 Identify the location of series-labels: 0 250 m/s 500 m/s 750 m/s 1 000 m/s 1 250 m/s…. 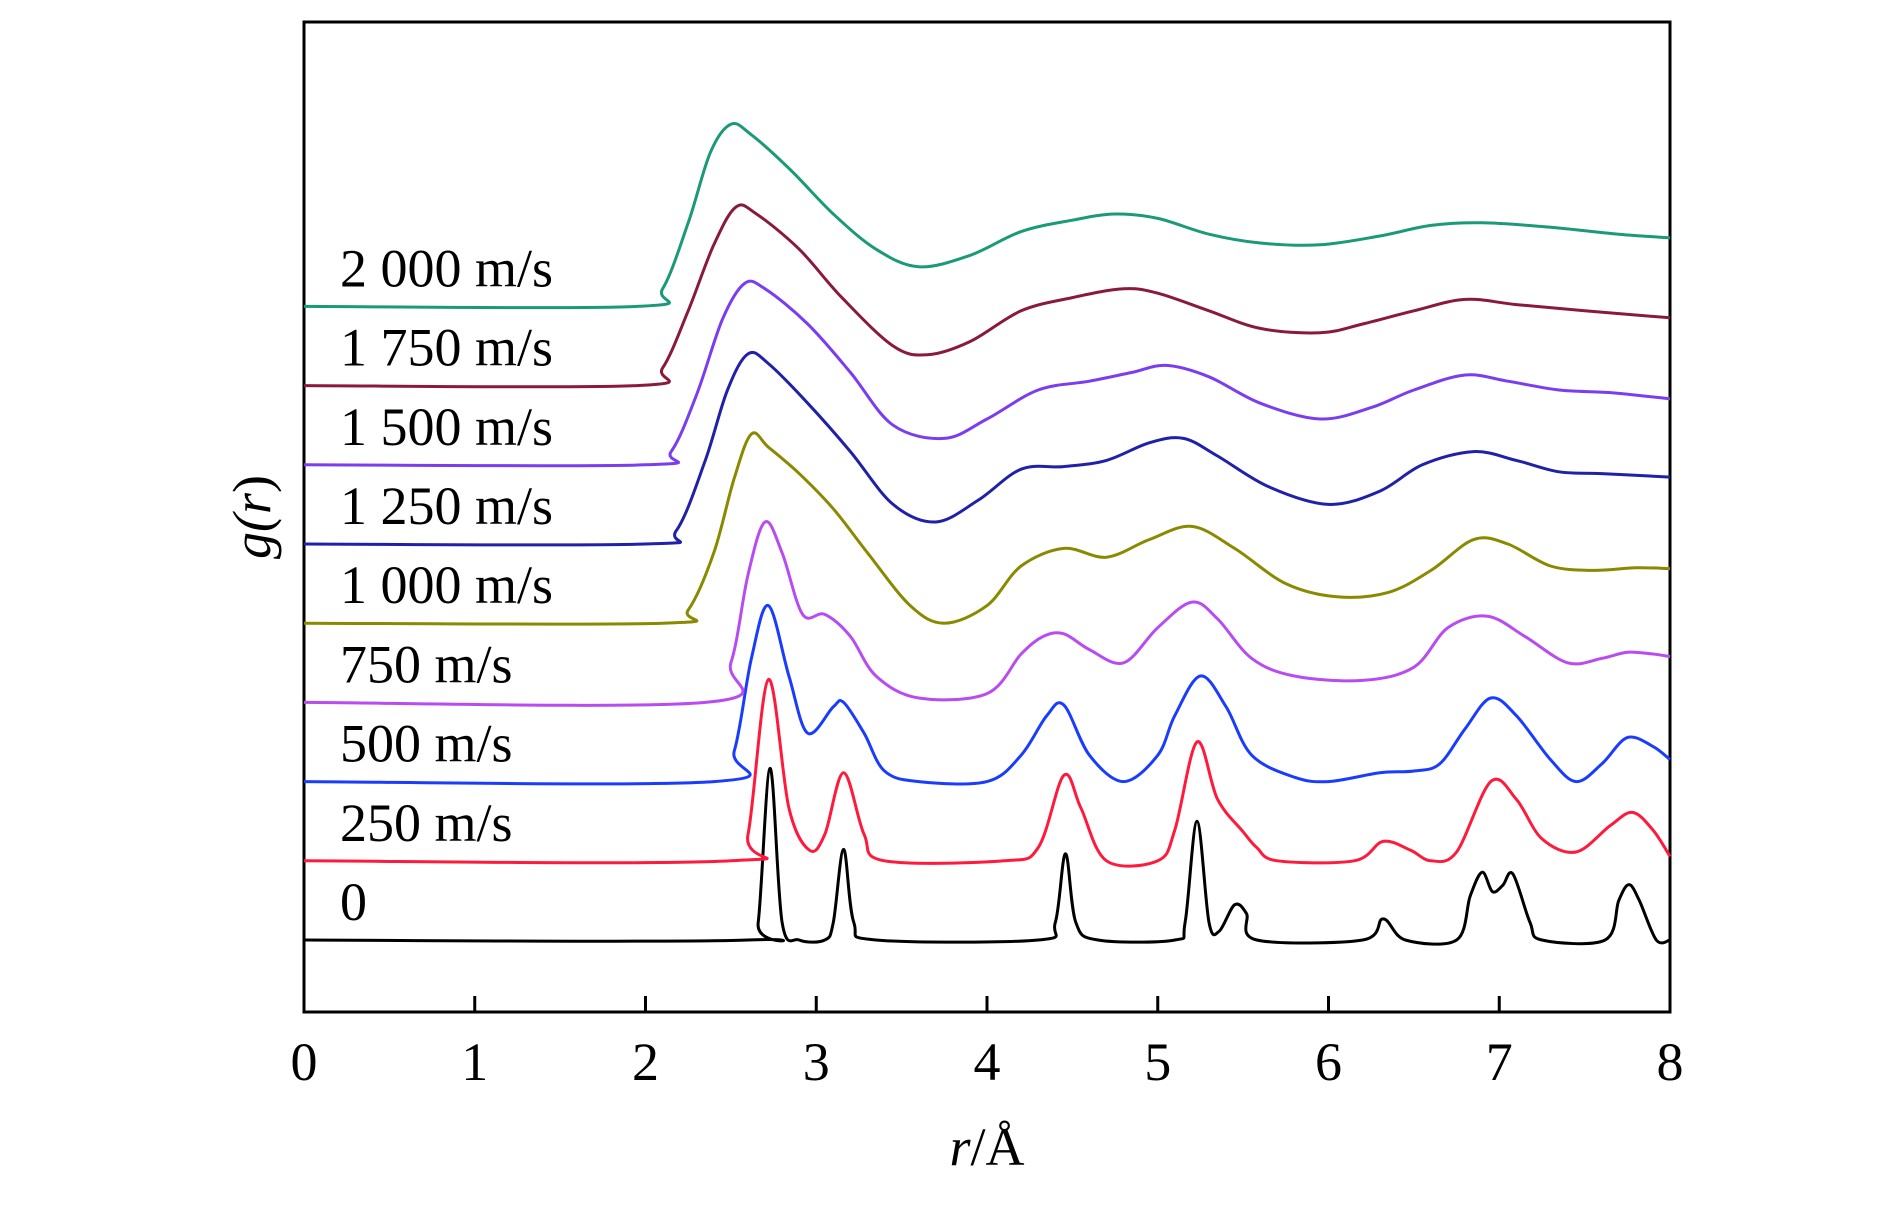
(446, 585).